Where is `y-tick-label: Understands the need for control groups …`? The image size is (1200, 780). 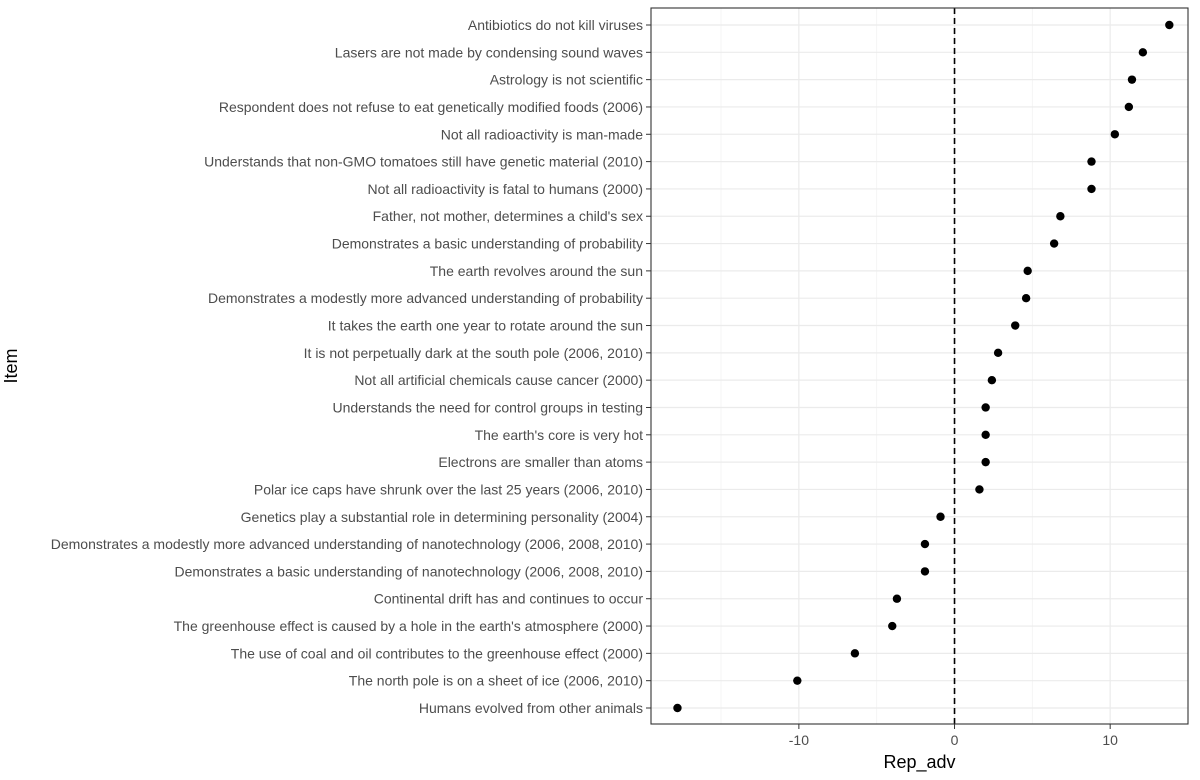 y-tick-label: Understands the need for control groups … is located at coordinates (487, 407).